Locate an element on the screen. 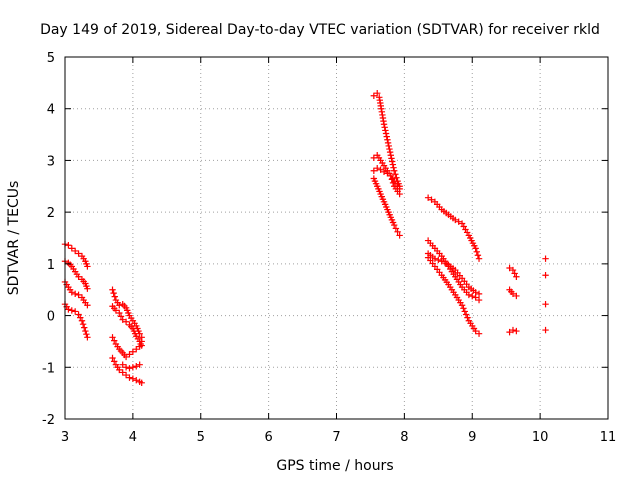 The image size is (640, 480). series-arc2 is located at coordinates (76, 275).